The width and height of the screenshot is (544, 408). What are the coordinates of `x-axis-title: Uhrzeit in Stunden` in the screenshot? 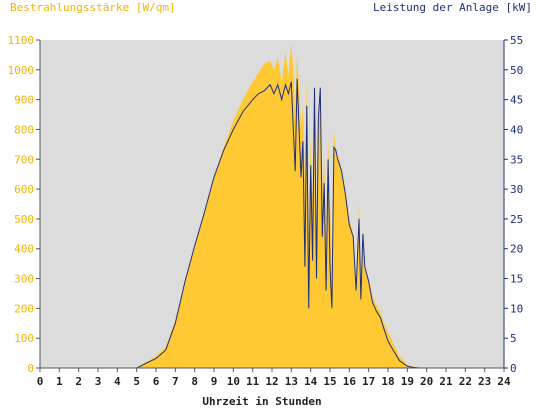 It's located at (261, 401).